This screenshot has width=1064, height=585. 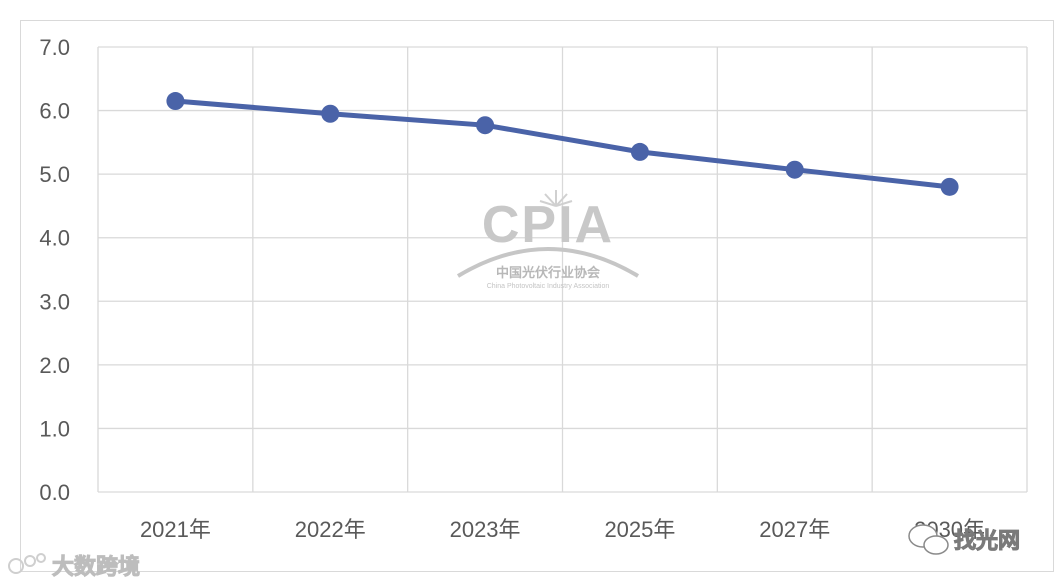 What do you see at coordinates (54, 111) in the screenshot?
I see `y-tick-label: 6.0` at bounding box center [54, 111].